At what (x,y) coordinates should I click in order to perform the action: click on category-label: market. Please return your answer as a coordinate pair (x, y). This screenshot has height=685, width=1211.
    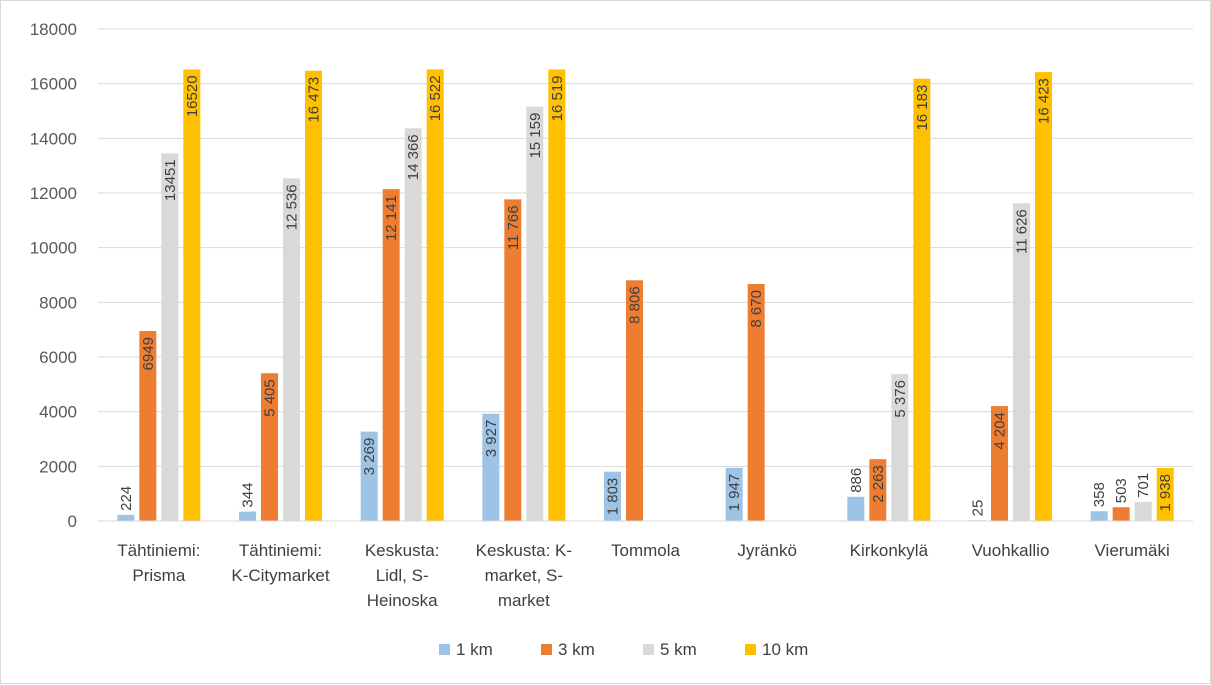
    Looking at the image, I should click on (524, 600).